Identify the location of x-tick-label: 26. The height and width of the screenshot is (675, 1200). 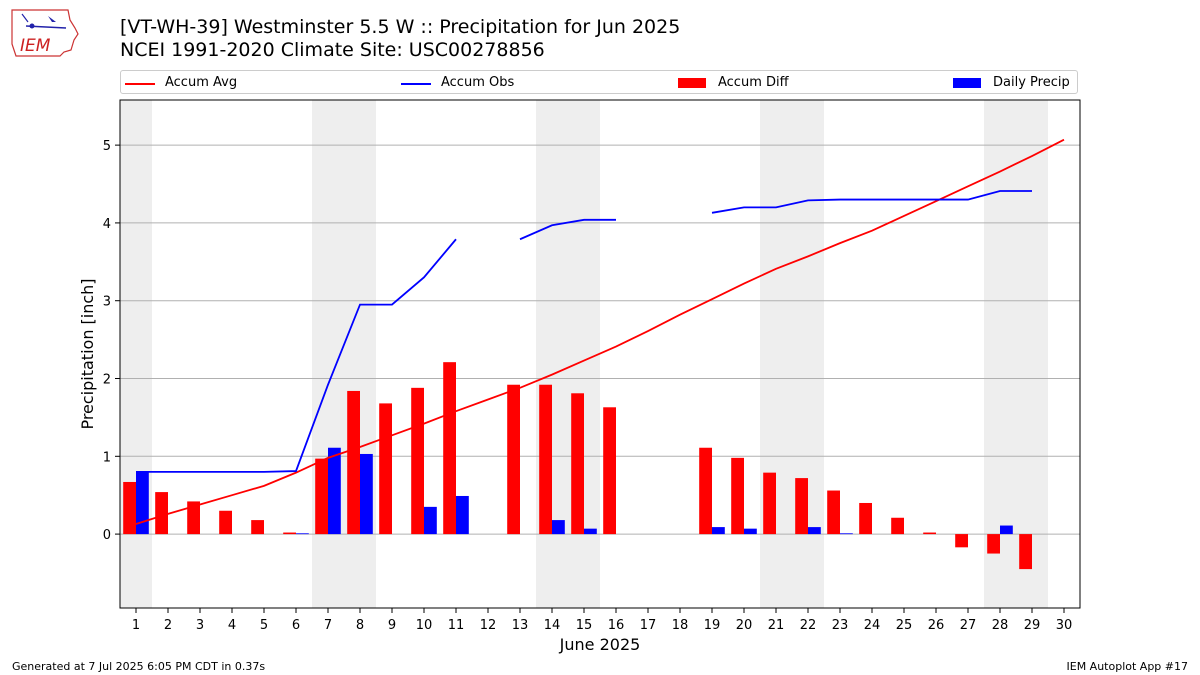
(936, 625).